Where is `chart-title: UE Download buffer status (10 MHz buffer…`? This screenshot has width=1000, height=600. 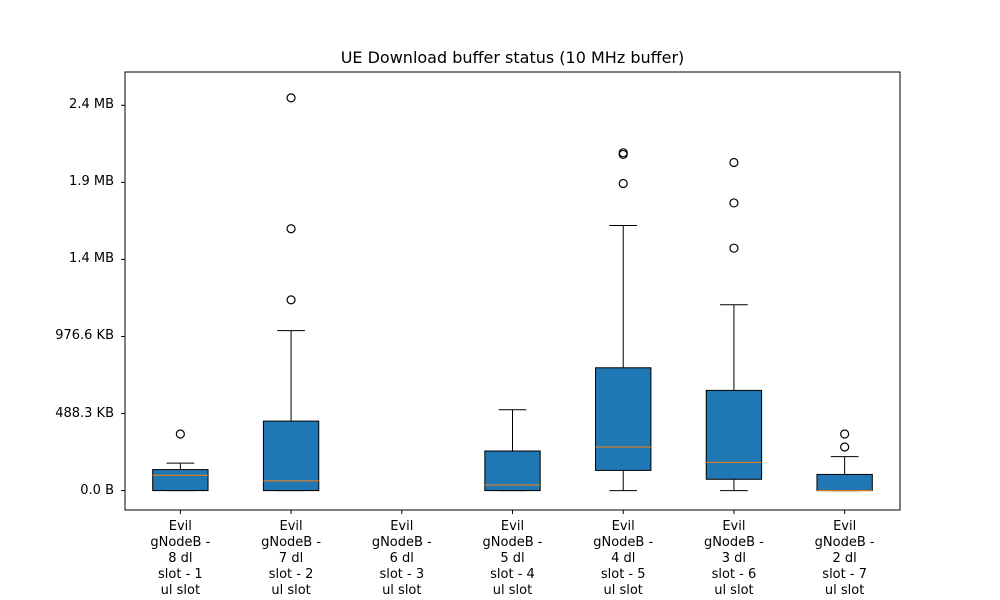
chart-title: UE Download buffer status (10 MHz buffer… is located at coordinates (512, 57).